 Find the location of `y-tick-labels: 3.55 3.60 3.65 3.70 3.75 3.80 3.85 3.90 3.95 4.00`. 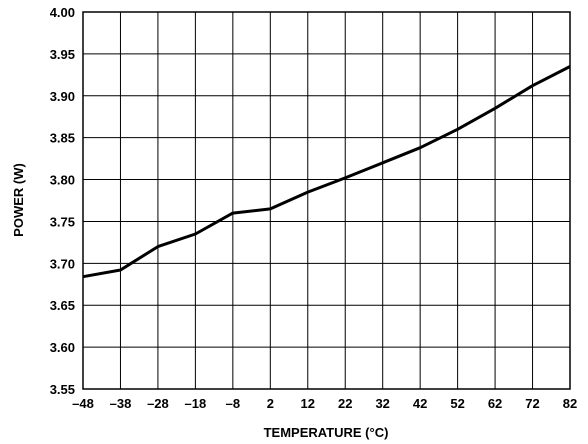

y-tick-labels: 3.55 3.60 3.65 3.70 3.75 3.80 3.85 3.90 3.95 4.00 is located at coordinates (62, 201).